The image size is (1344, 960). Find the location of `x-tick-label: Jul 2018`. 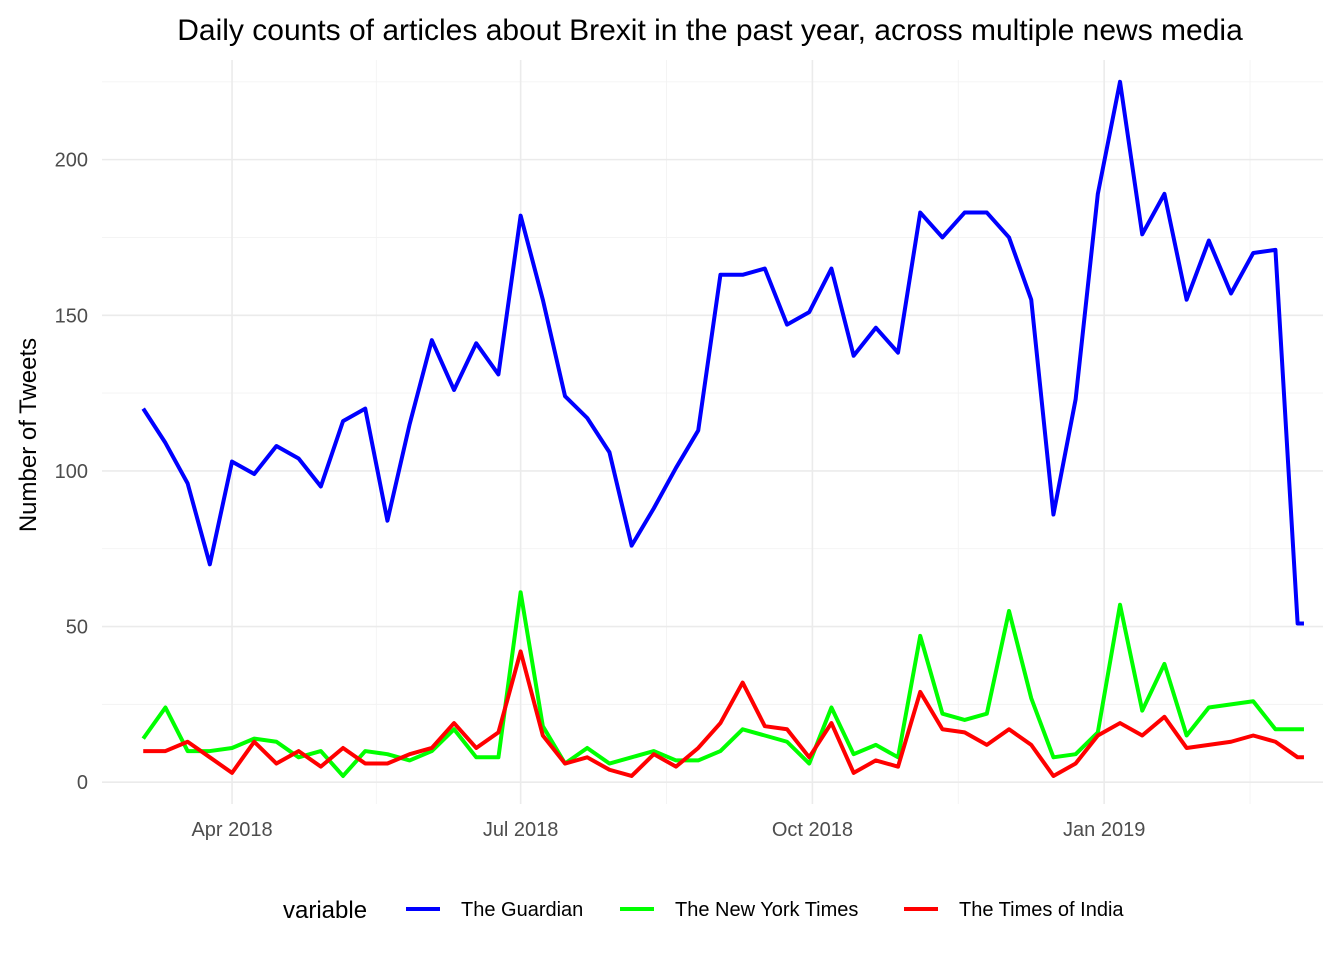

x-tick-label: Jul 2018 is located at coordinates (521, 830).